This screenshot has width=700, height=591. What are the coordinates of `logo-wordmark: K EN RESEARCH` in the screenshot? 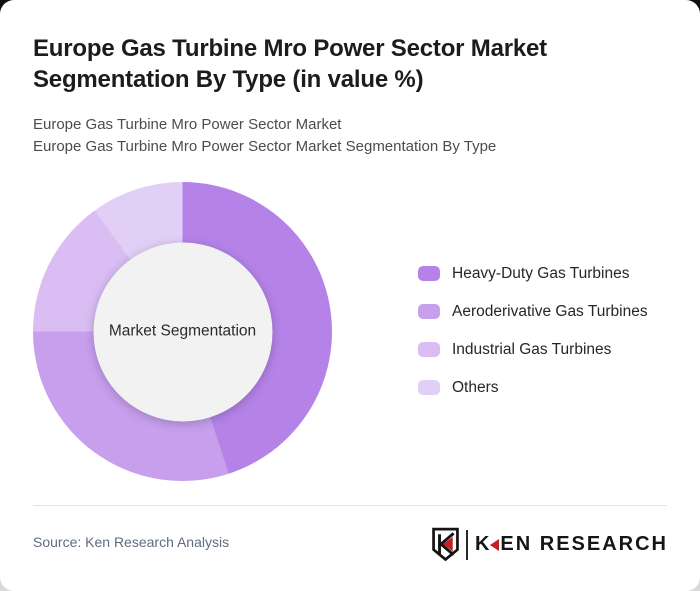 It's located at (571, 544).